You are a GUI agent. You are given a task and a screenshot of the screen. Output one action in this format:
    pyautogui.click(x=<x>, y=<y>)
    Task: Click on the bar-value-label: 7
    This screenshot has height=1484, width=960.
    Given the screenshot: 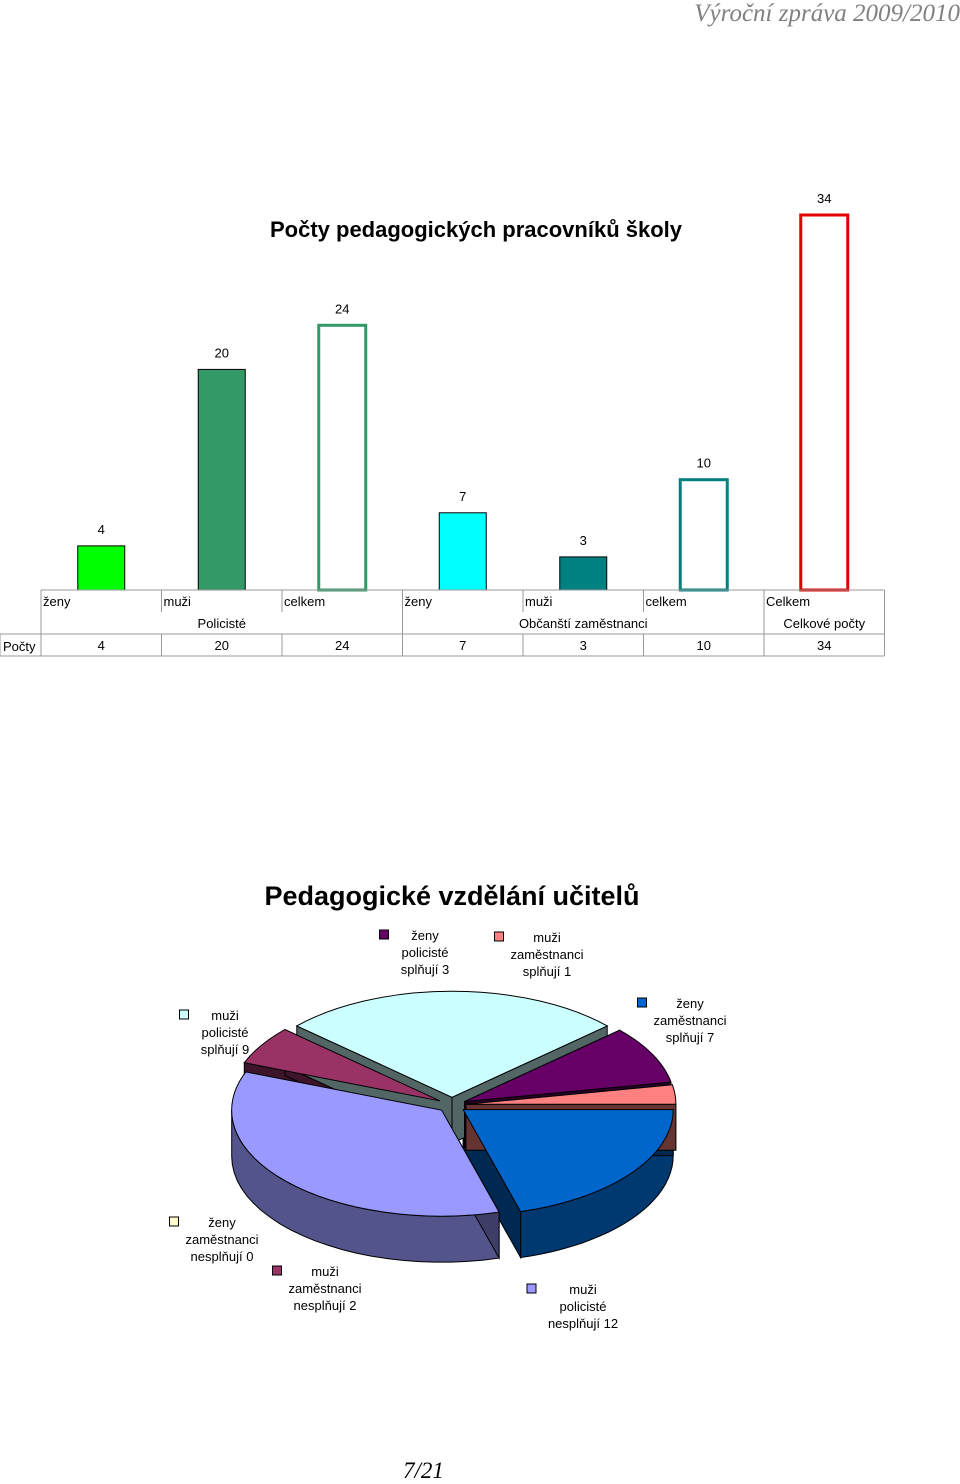 What is the action you would take?
    pyautogui.click(x=462, y=496)
    